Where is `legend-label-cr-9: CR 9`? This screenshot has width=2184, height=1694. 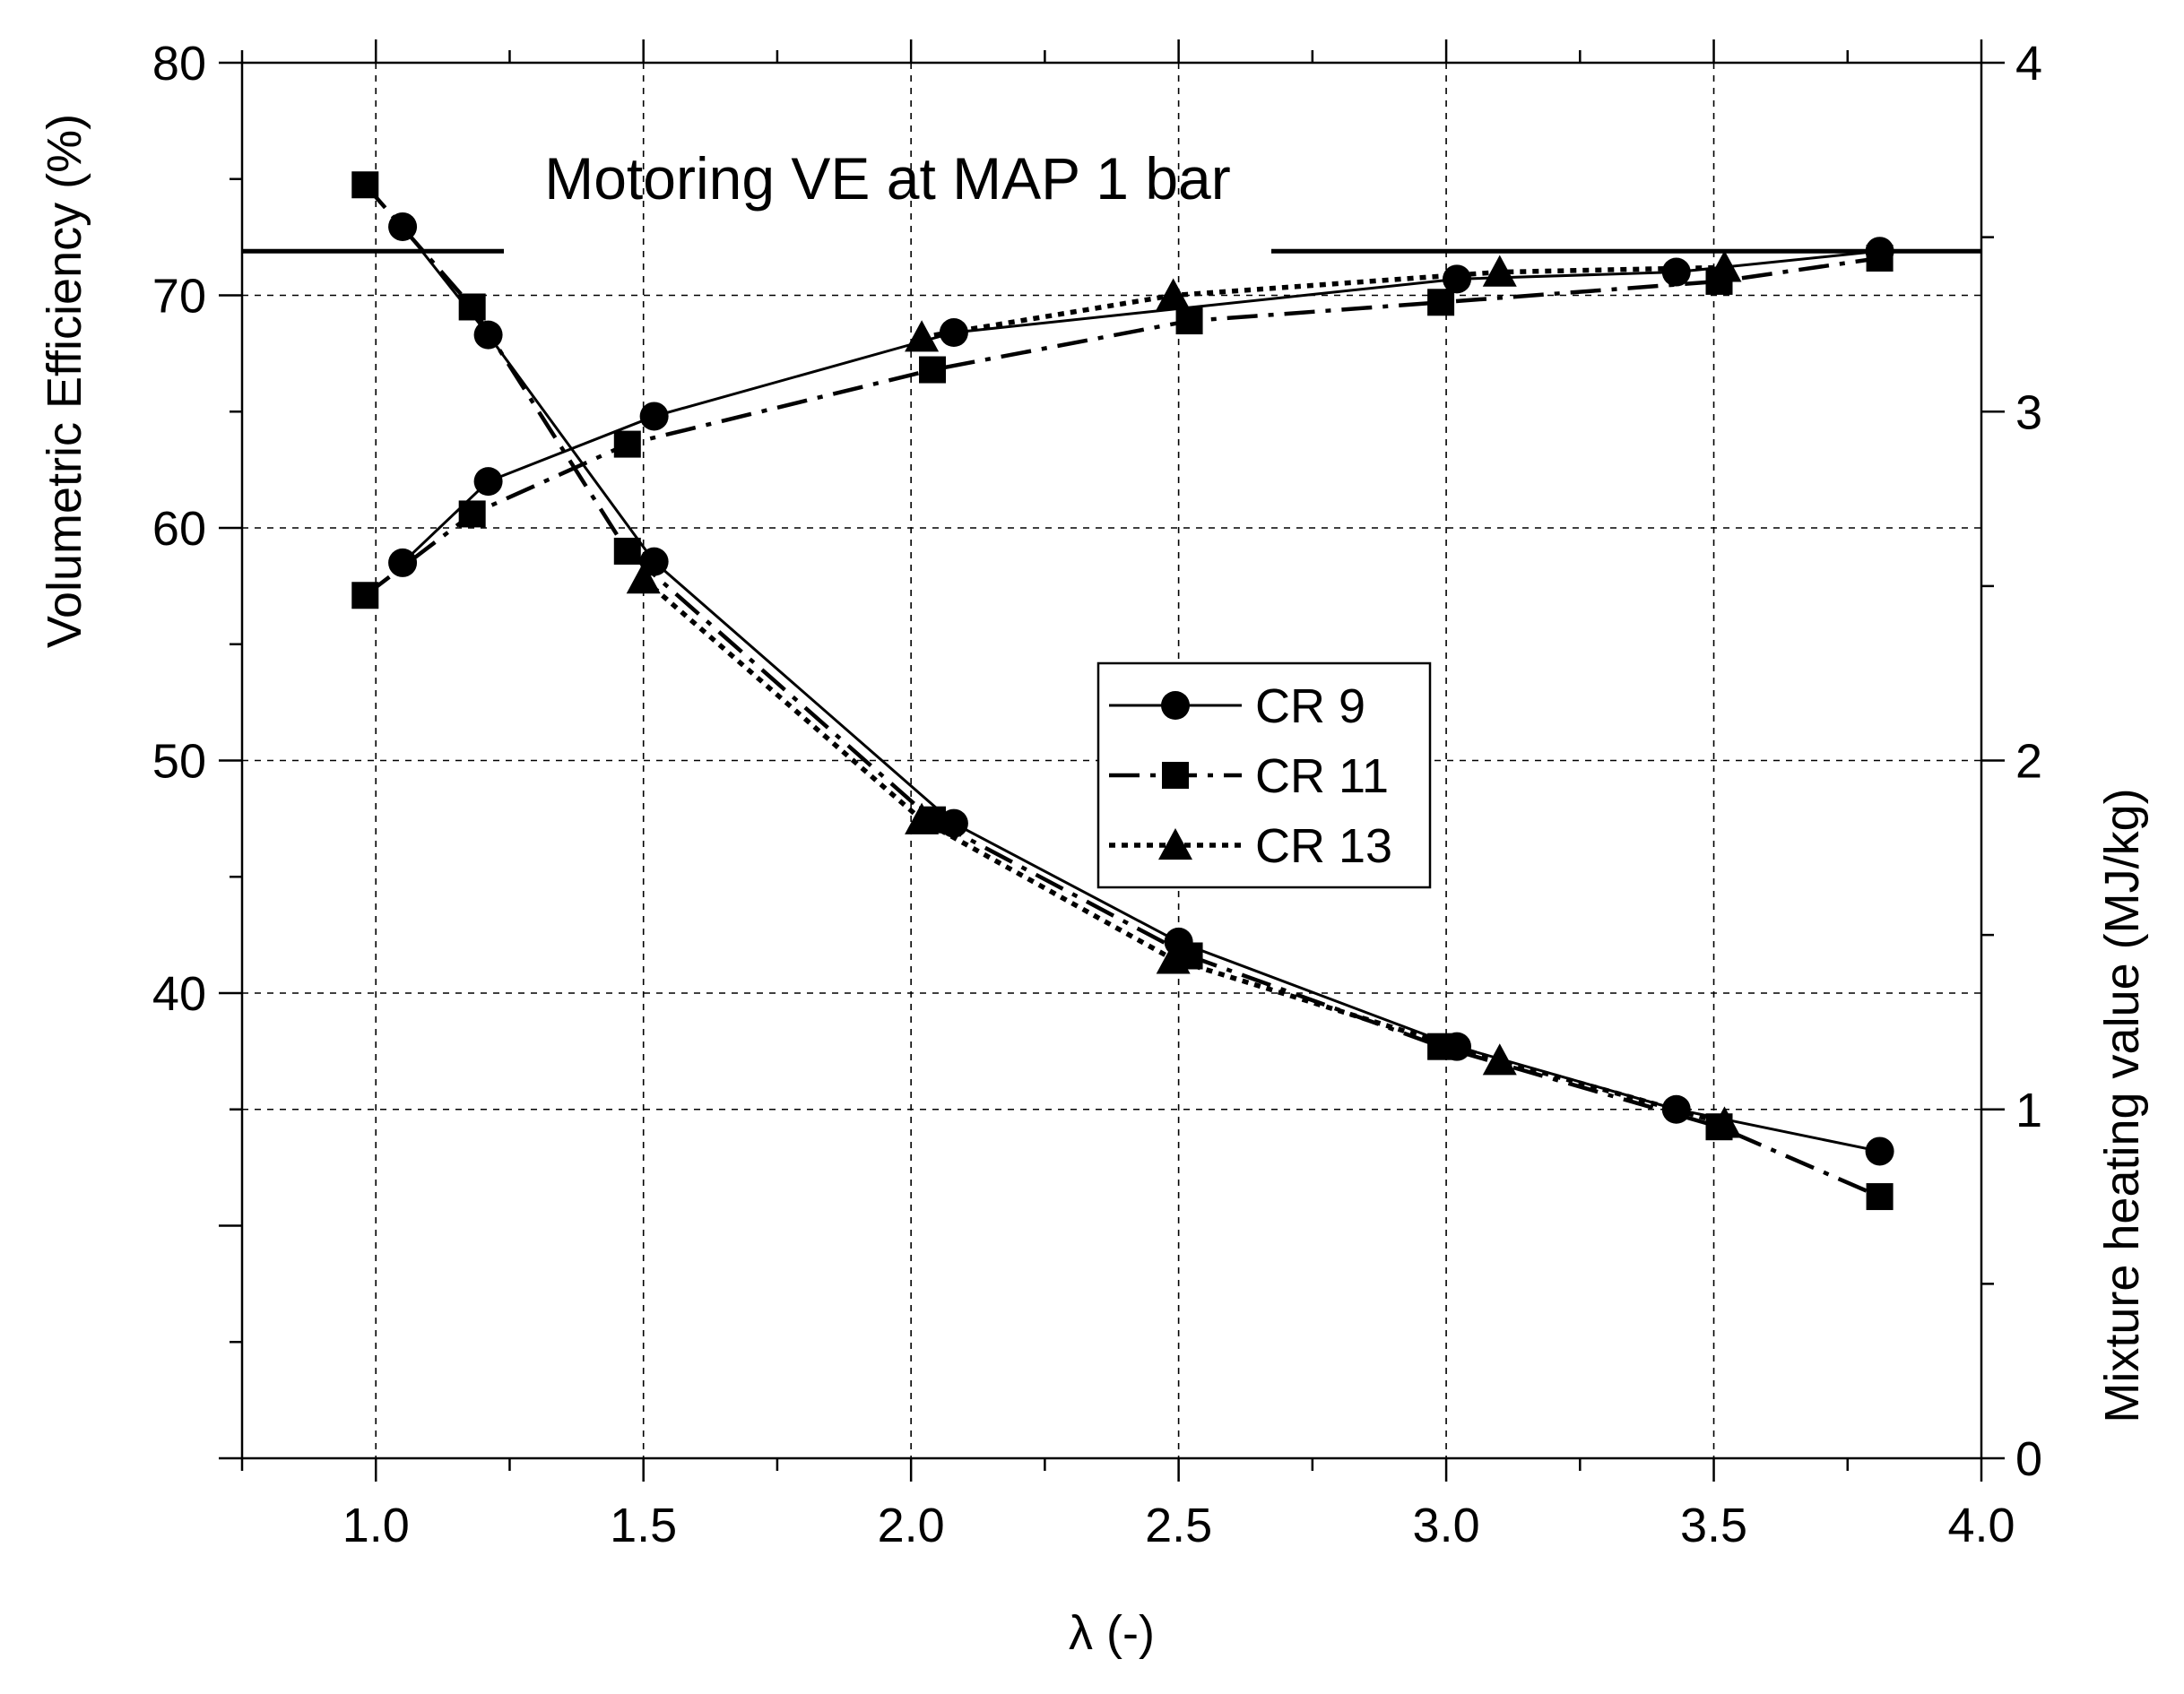
legend-label-cr-9: CR 9 is located at coordinates (1310, 706).